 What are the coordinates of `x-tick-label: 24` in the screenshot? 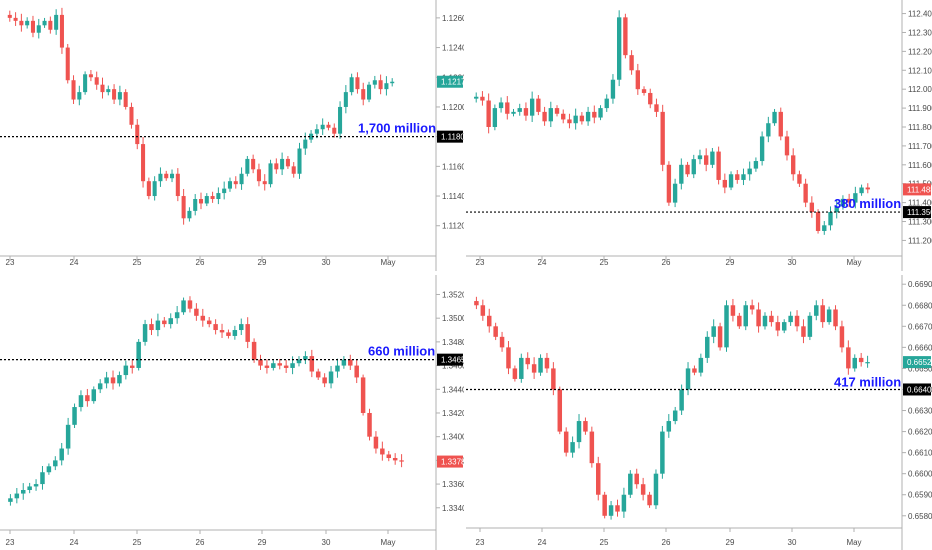 It's located at (542, 542).